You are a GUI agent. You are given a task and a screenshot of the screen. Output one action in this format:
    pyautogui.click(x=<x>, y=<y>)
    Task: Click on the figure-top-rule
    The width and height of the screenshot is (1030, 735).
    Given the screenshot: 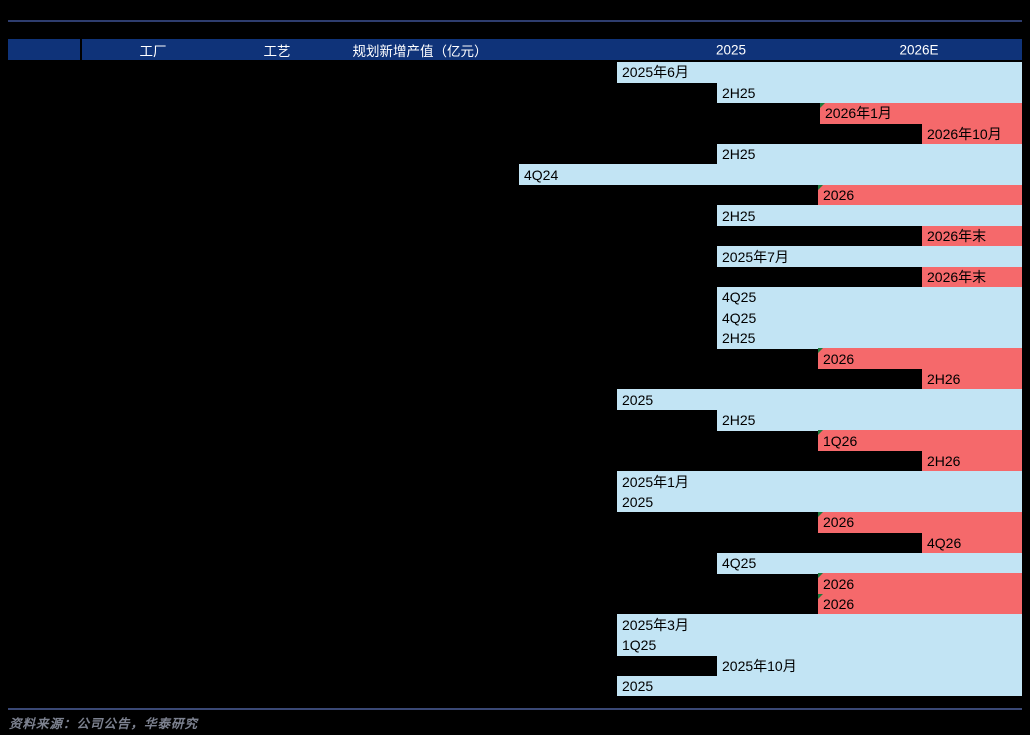 What is the action you would take?
    pyautogui.click(x=515, y=21)
    